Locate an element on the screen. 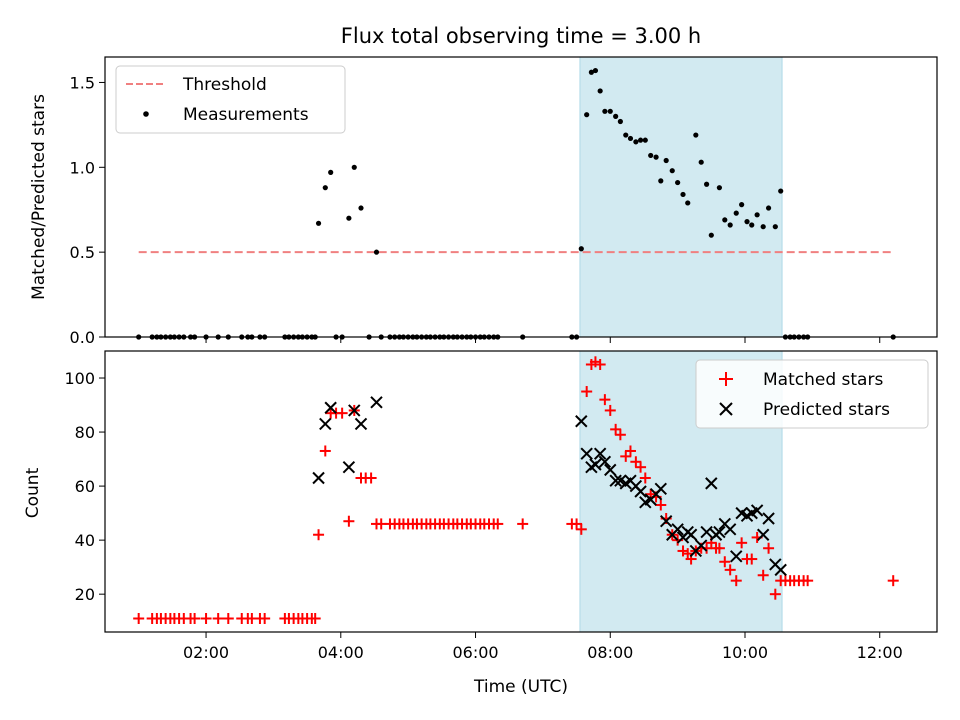 This screenshot has height=720, width=960. count-y-axis-label: Count is located at coordinates (33, 492).